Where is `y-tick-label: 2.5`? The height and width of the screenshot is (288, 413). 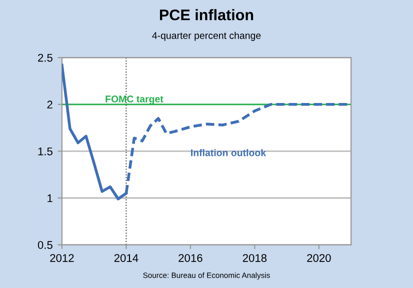
y-tick-label: 2.5 is located at coordinates (45, 58).